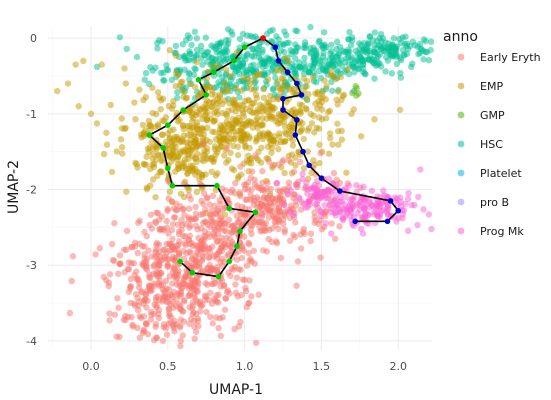 The height and width of the screenshot is (400, 551). Describe the element at coordinates (352, 93) in the screenshot. I see `point-gmp` at that location.